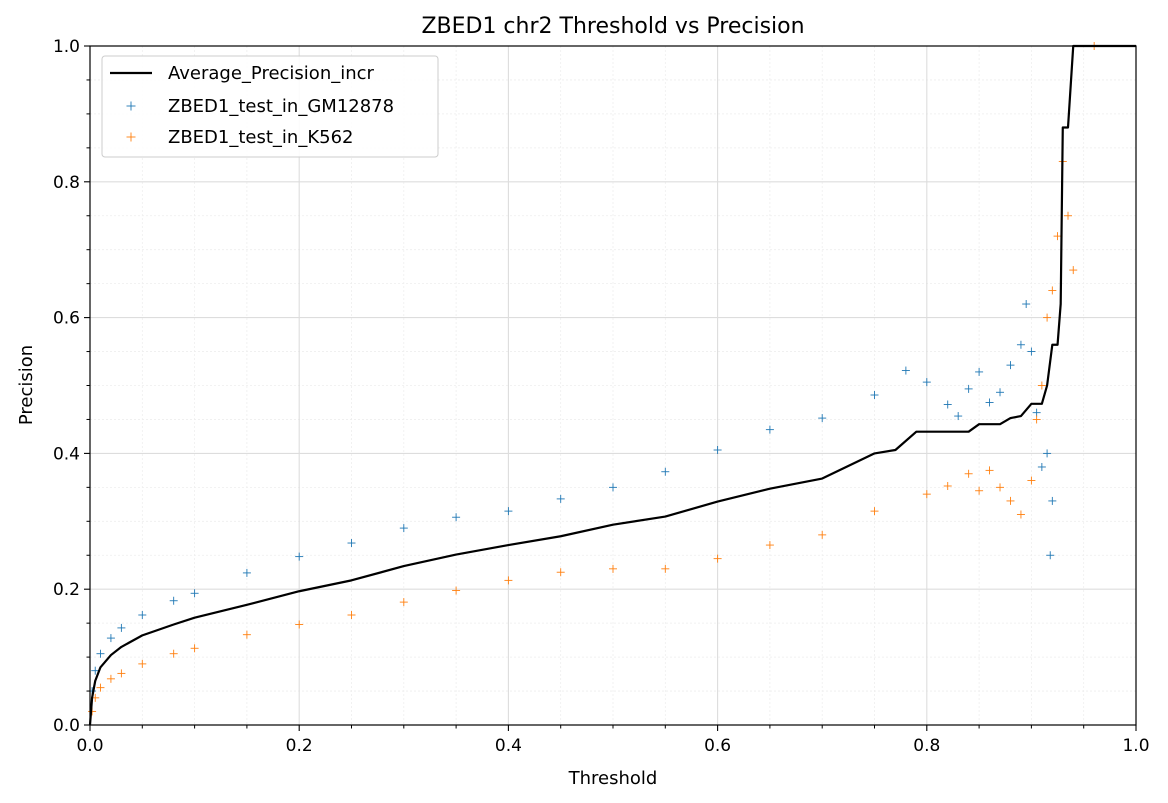  What do you see at coordinates (1135, 746) in the screenshot?
I see `x-tick-label: 1.0` at bounding box center [1135, 746].